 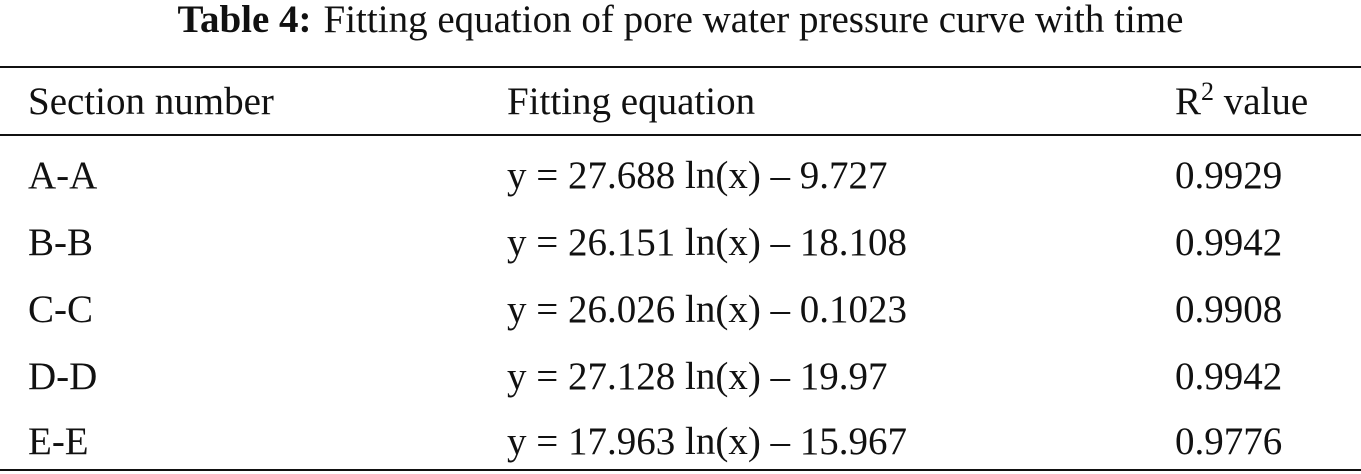 What do you see at coordinates (707, 441) in the screenshot?
I see `table-cell: y = 17.963 ln(x) – 15.967` at bounding box center [707, 441].